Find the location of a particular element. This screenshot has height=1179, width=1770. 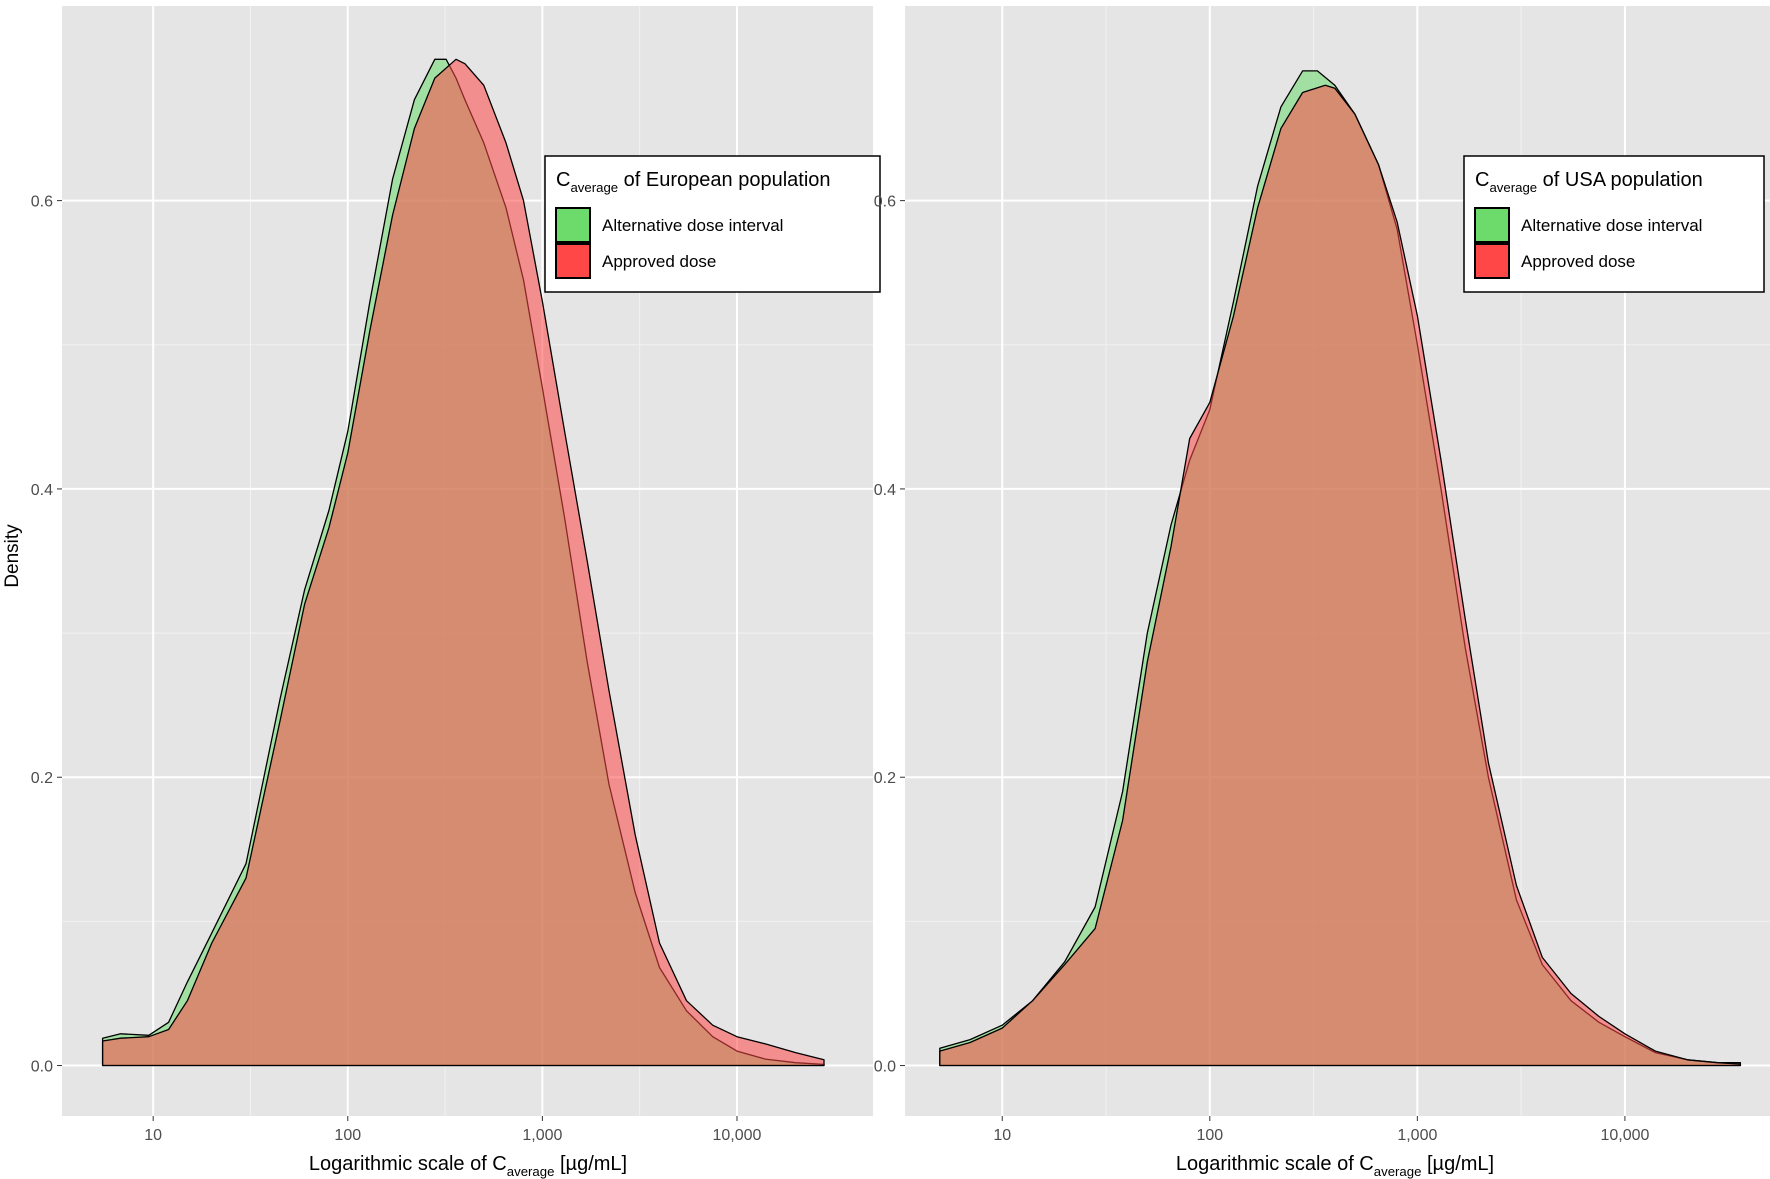

legend-title-suffix: of European population is located at coordinates (724, 180).